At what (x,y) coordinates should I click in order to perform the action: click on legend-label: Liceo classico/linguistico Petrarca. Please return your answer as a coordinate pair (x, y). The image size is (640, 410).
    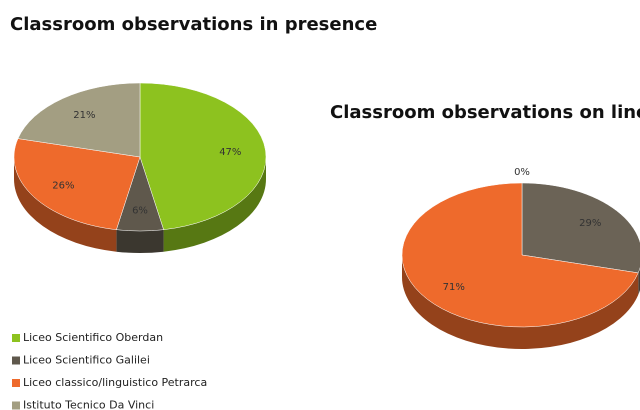
    Looking at the image, I should click on (115, 382).